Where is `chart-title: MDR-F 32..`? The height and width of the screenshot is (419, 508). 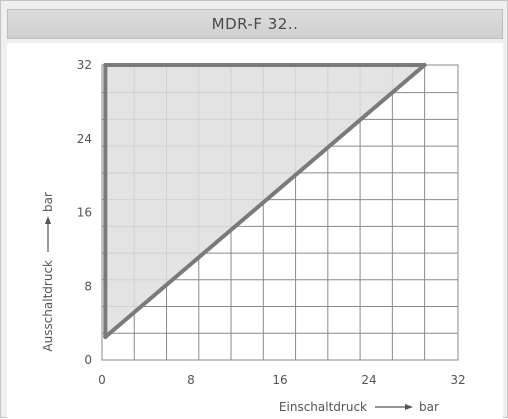
chart-title: MDR-F 32.. is located at coordinates (255, 24).